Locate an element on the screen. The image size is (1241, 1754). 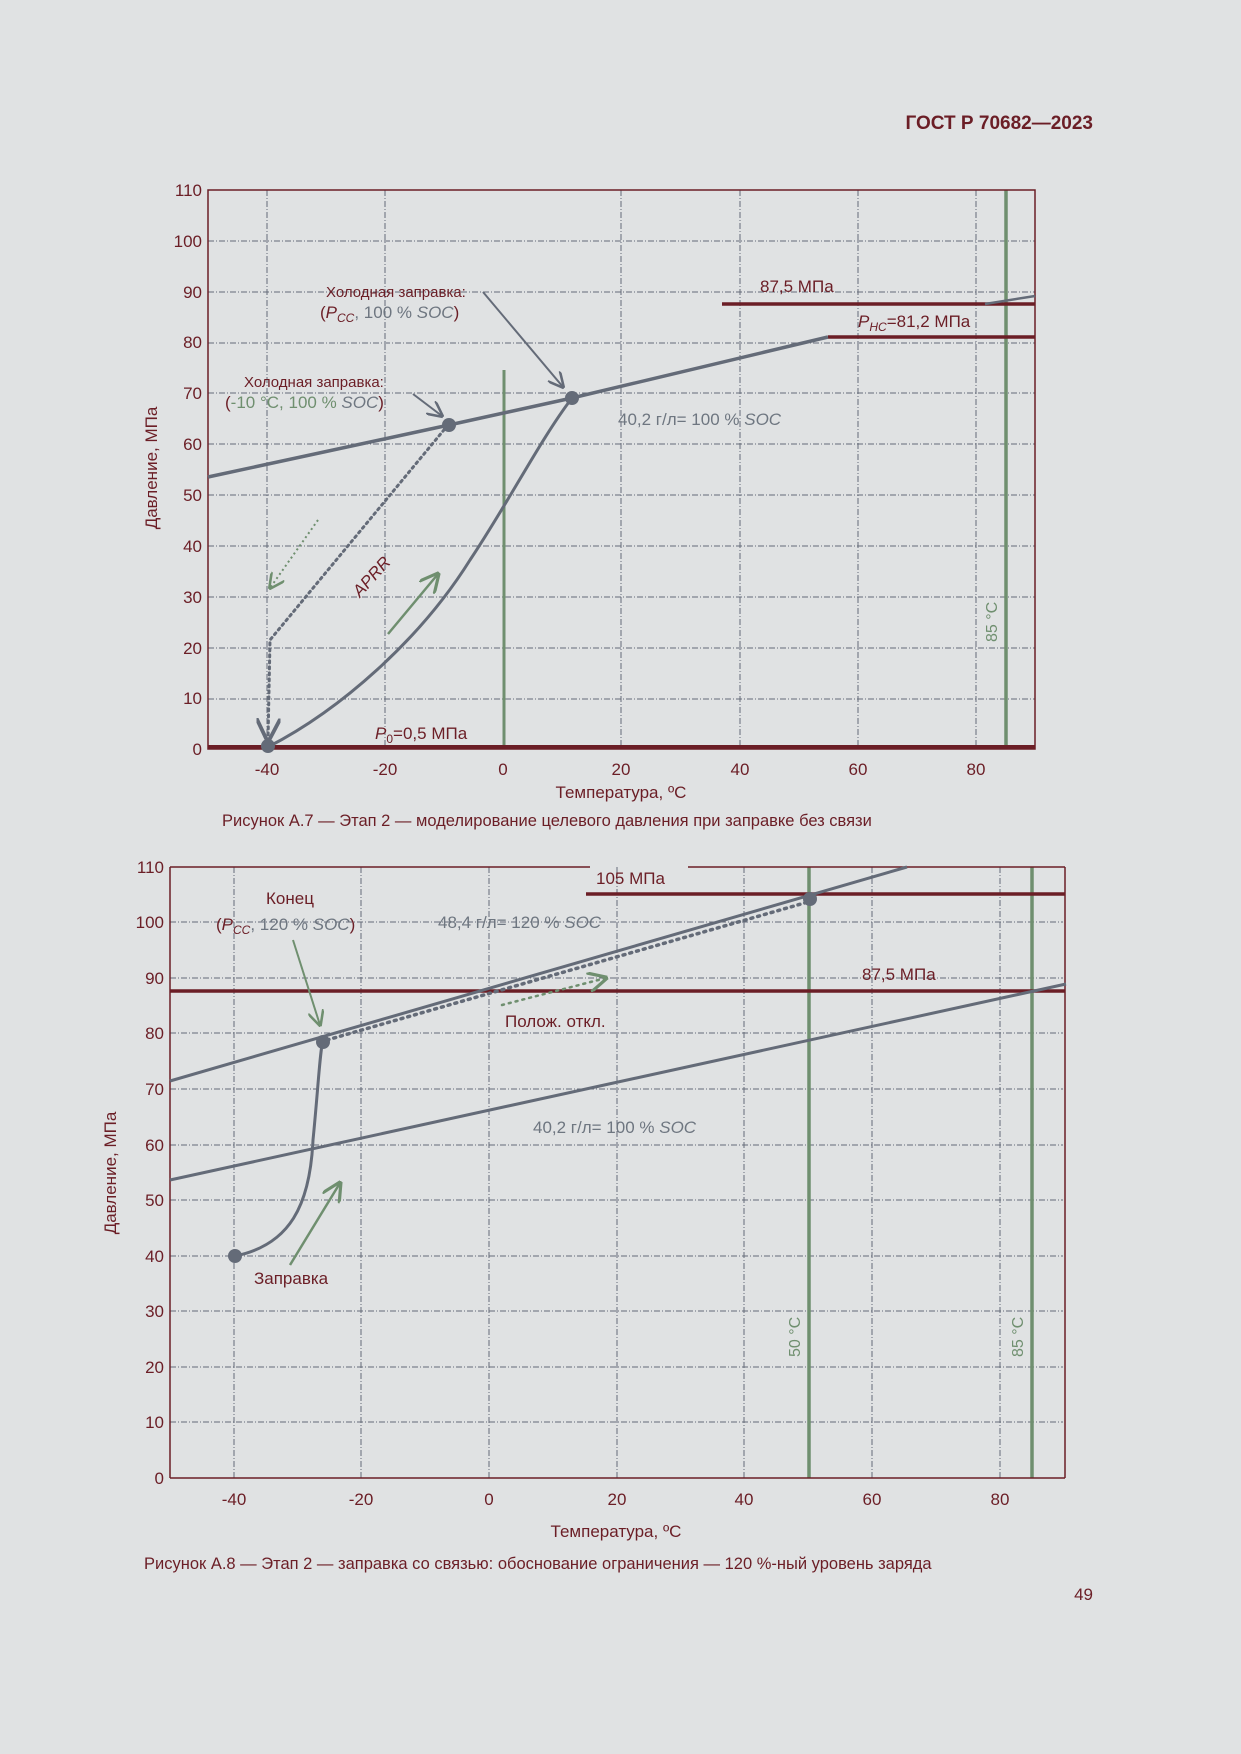
label-50c: 50 °С is located at coordinates (795, 1337).